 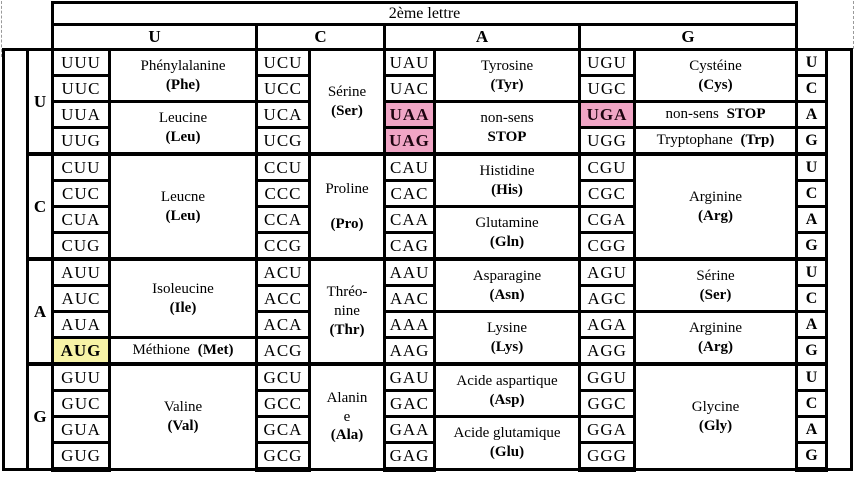 I want to click on codon-ugc: UGC, so click(x=607, y=88).